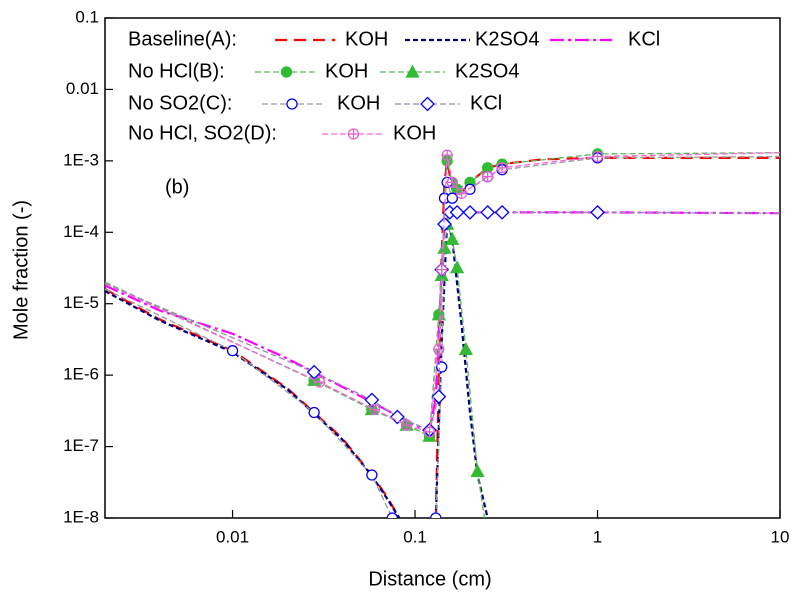  Describe the element at coordinates (429, 579) in the screenshot. I see `x-axis-label: Distance (cm)` at that location.